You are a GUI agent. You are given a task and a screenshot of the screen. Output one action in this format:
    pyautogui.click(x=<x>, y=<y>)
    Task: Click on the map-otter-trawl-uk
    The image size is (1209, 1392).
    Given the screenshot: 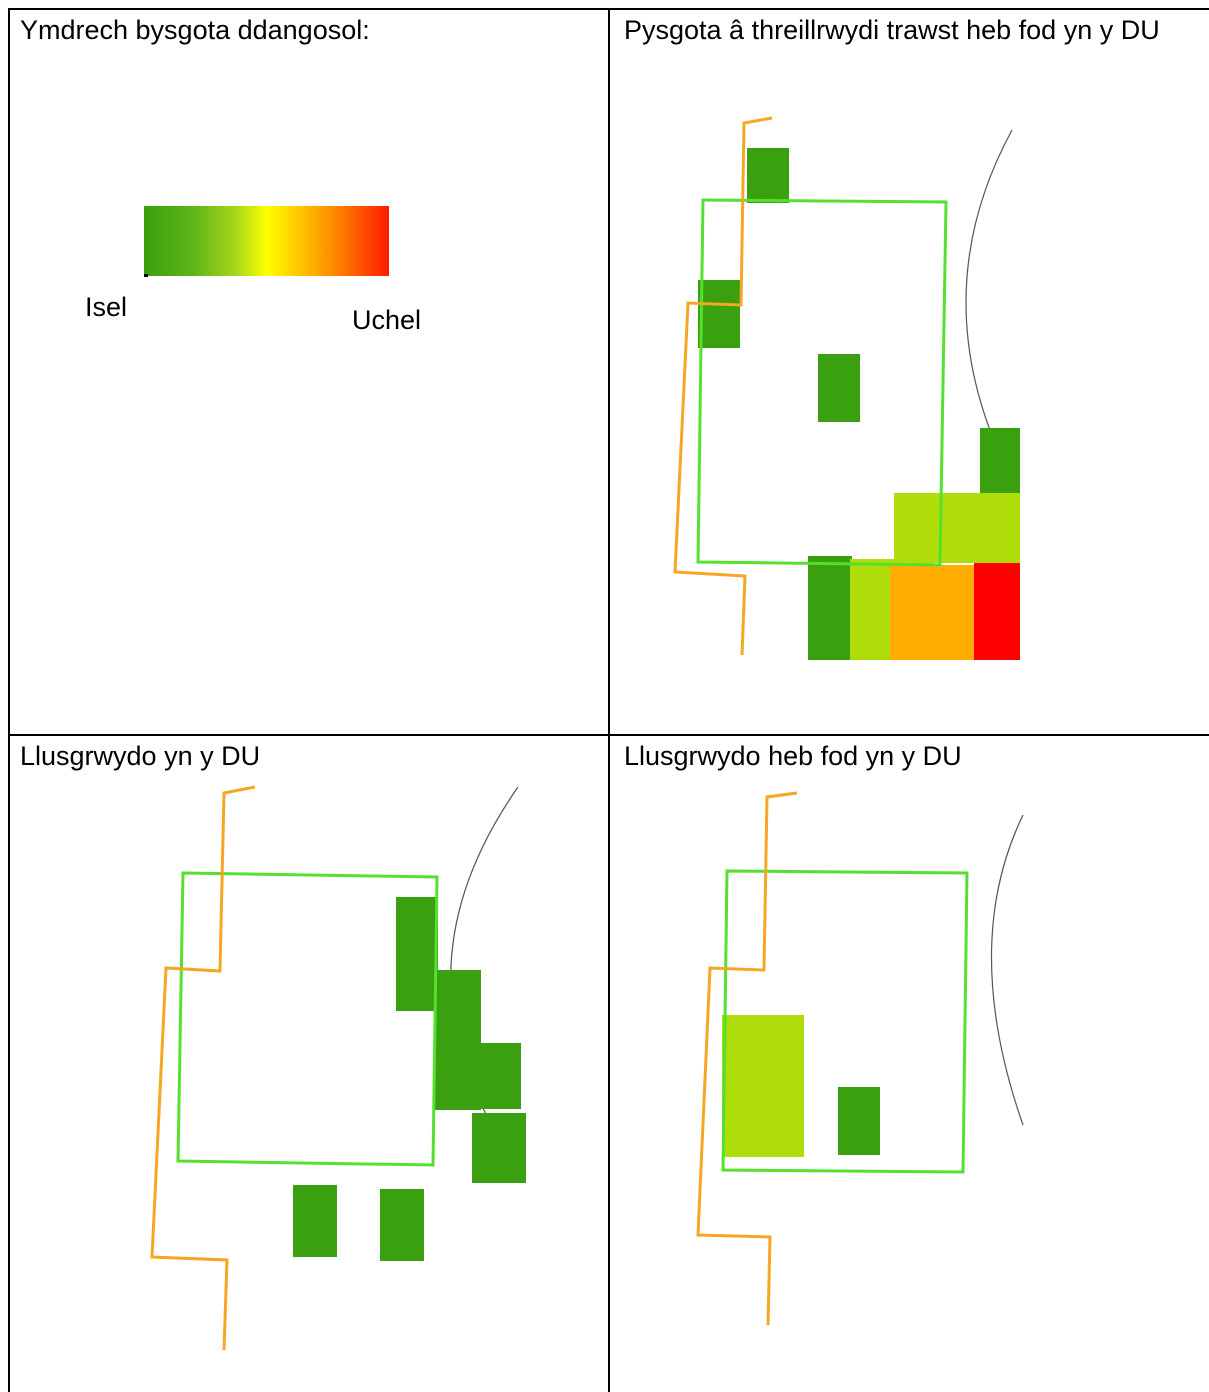 What is the action you would take?
    pyautogui.click(x=338, y=1068)
    